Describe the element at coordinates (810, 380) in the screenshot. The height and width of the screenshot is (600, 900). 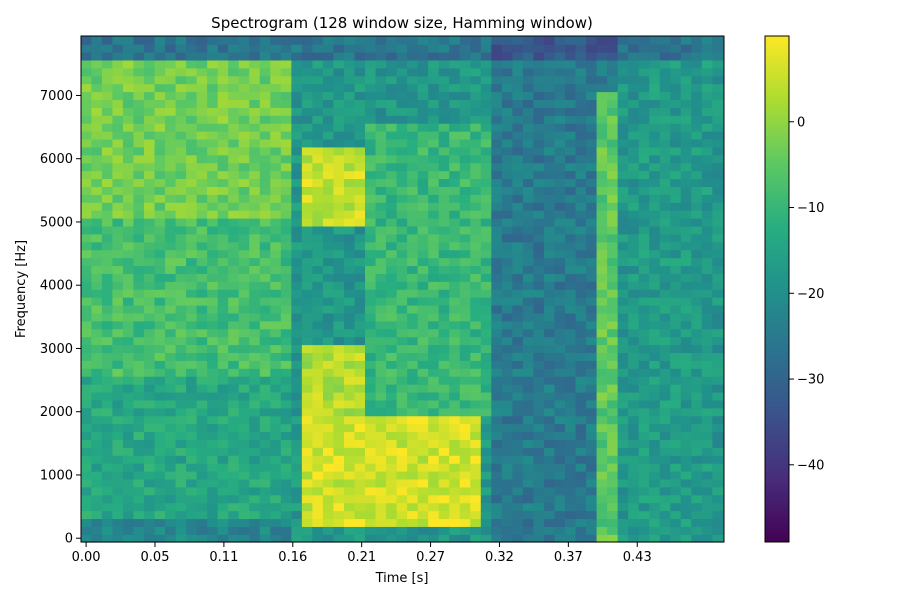
I see `colorbar-tick-label: −30` at that location.